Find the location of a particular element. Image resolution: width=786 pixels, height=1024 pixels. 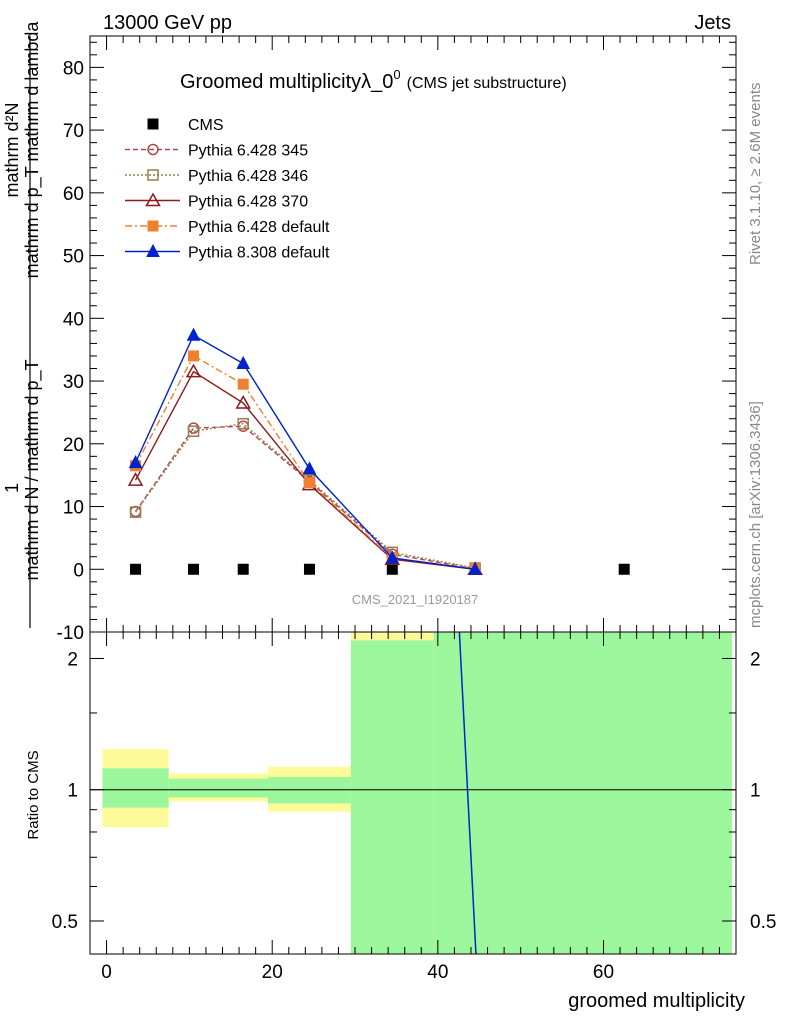

x-axis-label: groomed multiplicity is located at coordinates (656, 1001).